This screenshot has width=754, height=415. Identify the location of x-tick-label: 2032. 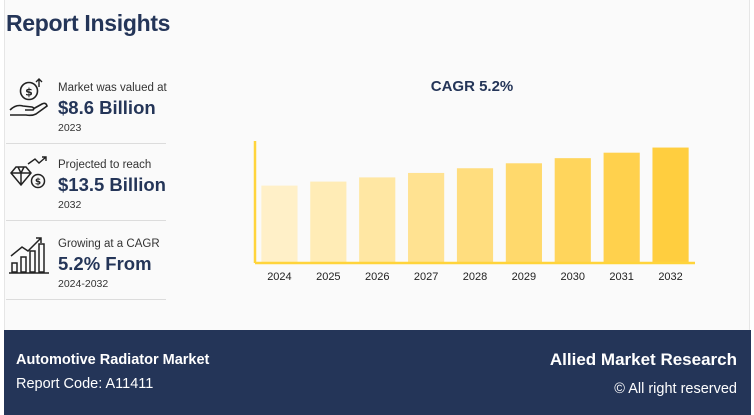
(670, 277).